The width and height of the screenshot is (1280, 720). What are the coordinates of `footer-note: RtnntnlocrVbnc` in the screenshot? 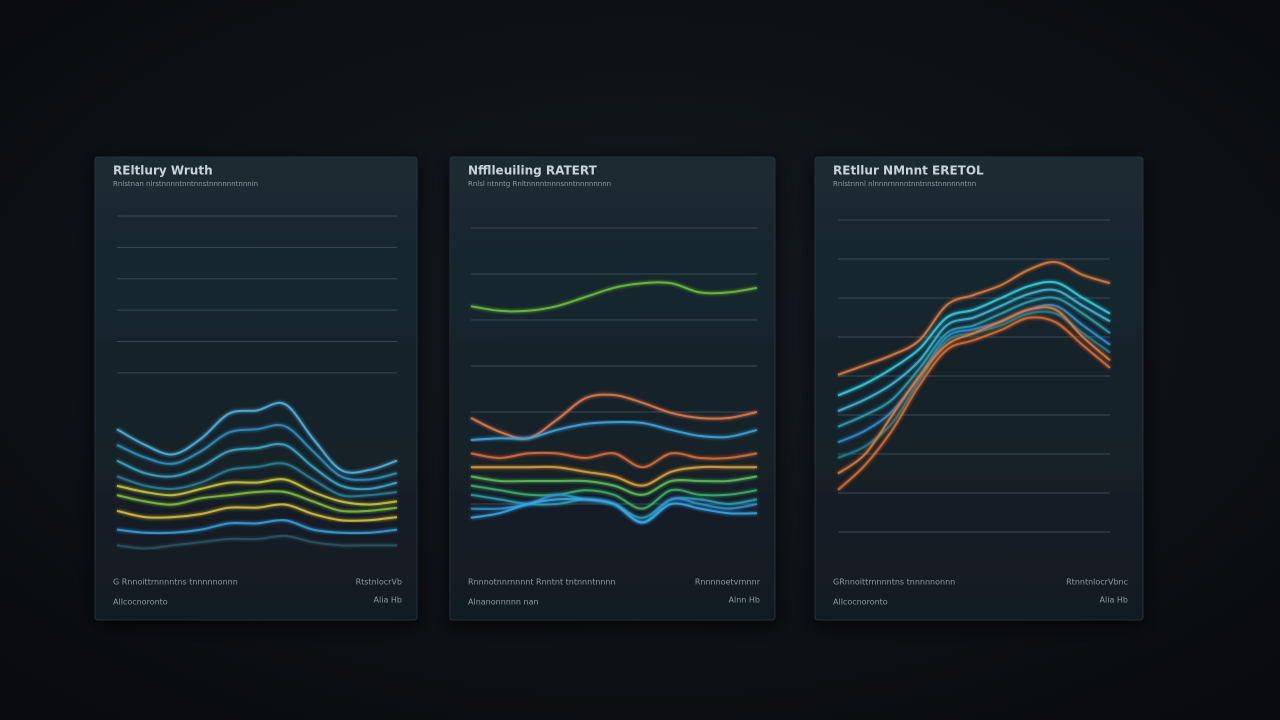 It's located at (1097, 582).